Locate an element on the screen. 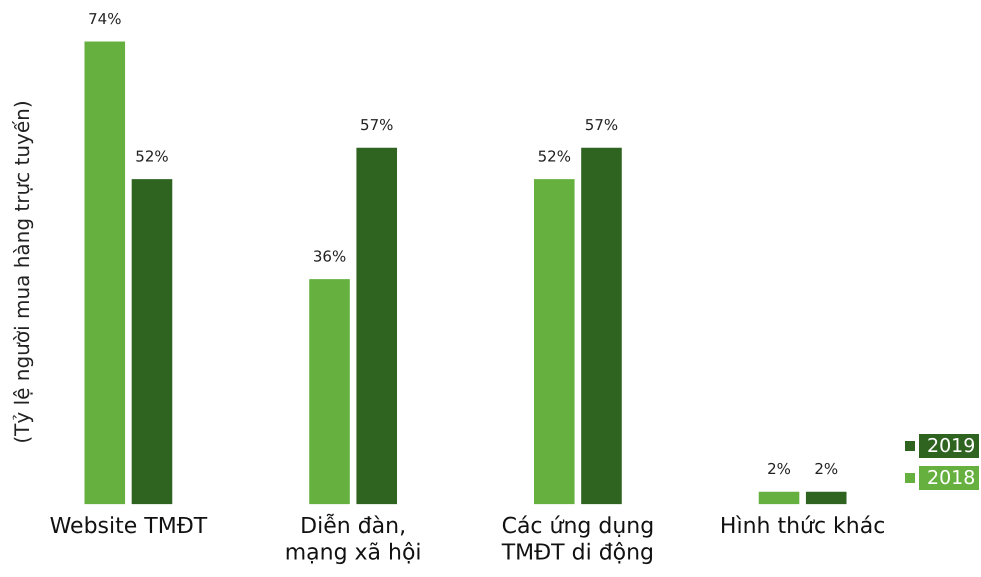  x-tick-label: Website TMĐT is located at coordinates (129, 527).